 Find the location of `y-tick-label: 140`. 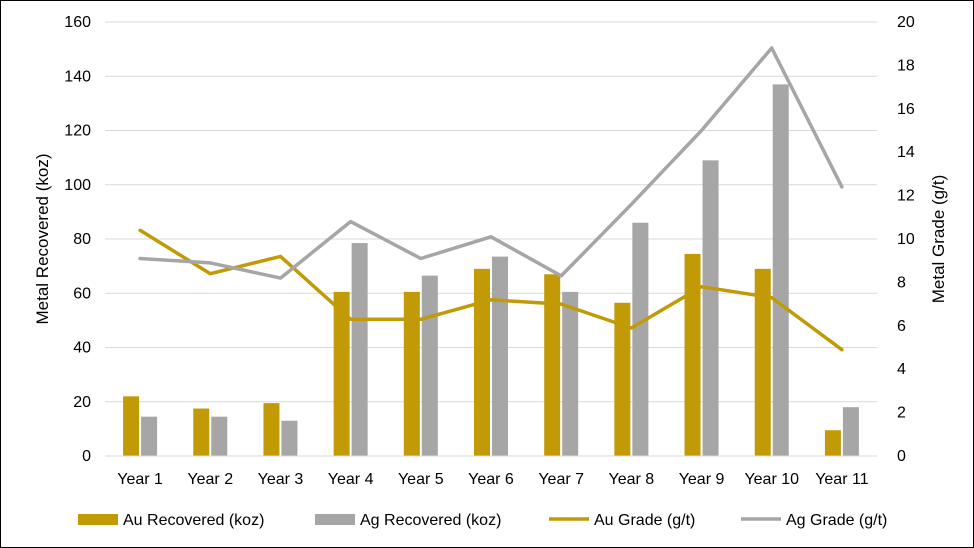

y-tick-label: 140 is located at coordinates (77, 76).